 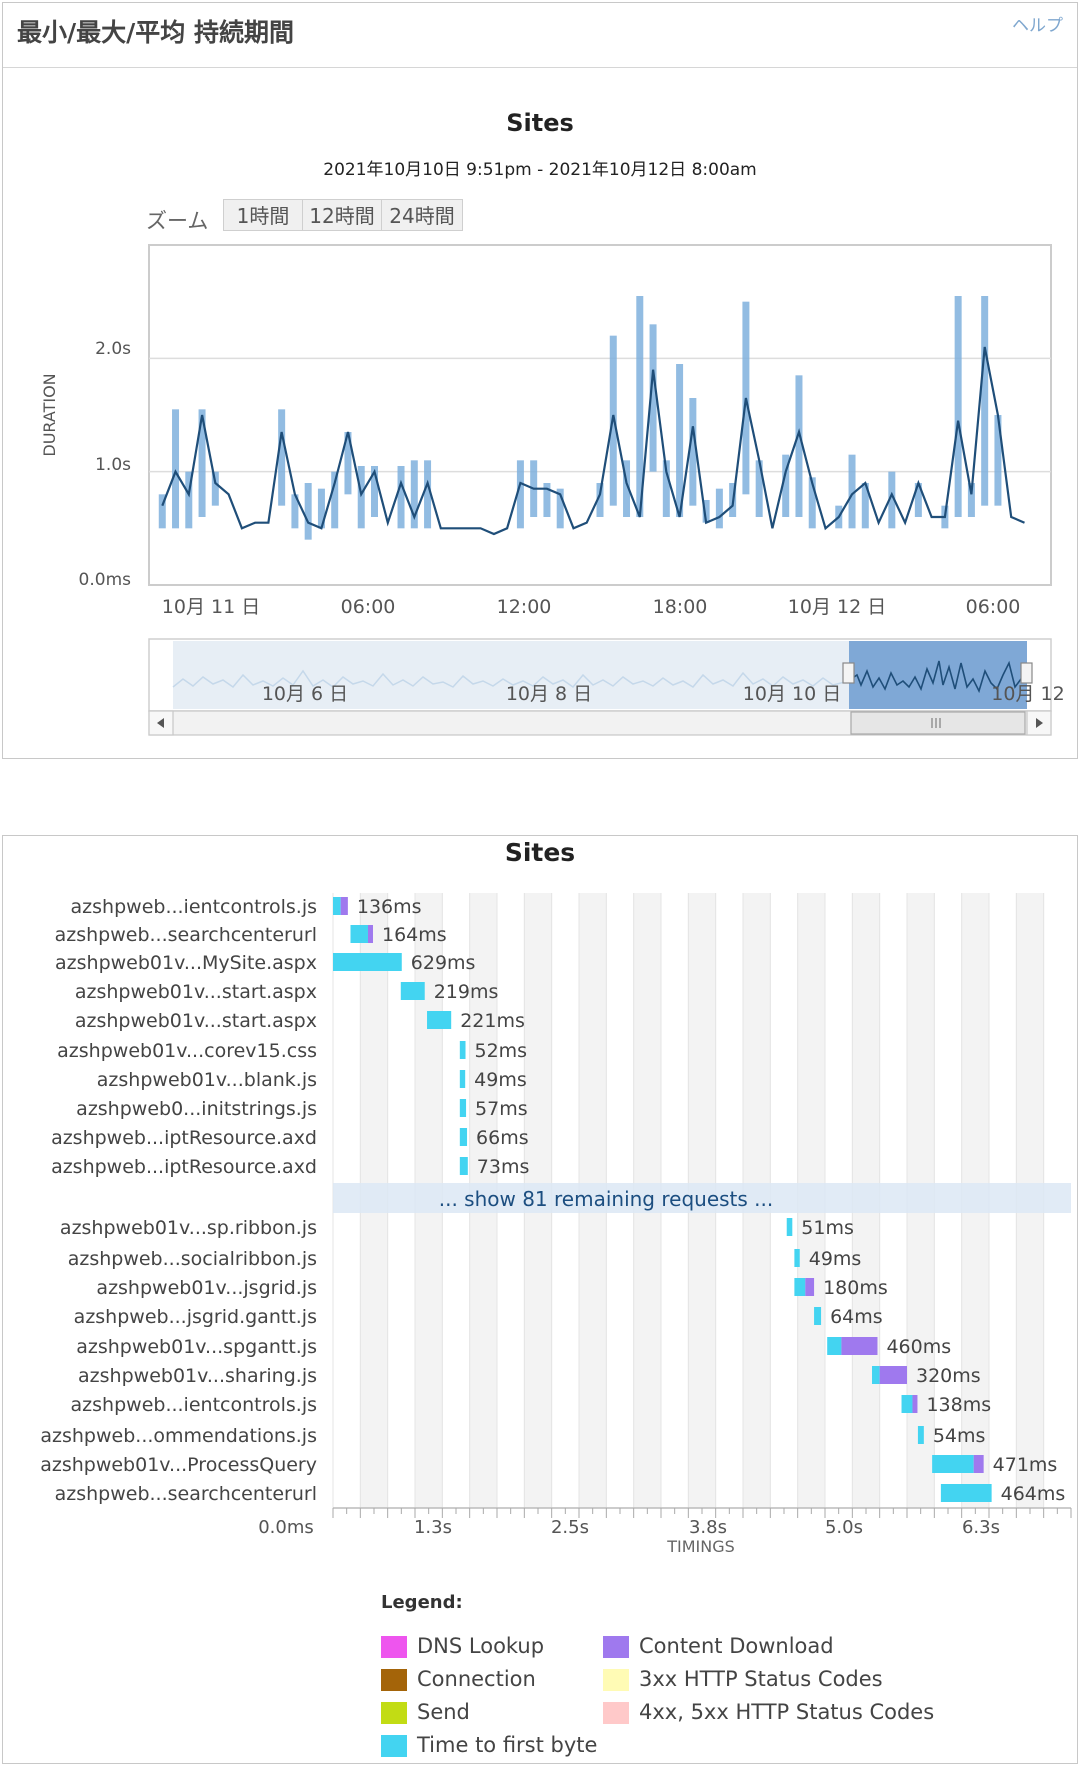 I want to click on x-tick-0600: 06:00, so click(x=368, y=607).